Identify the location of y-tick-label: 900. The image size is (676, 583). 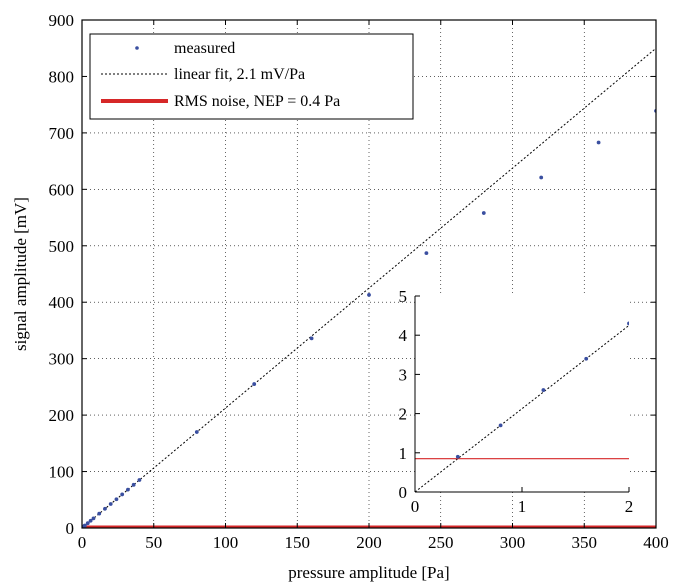
(62, 20).